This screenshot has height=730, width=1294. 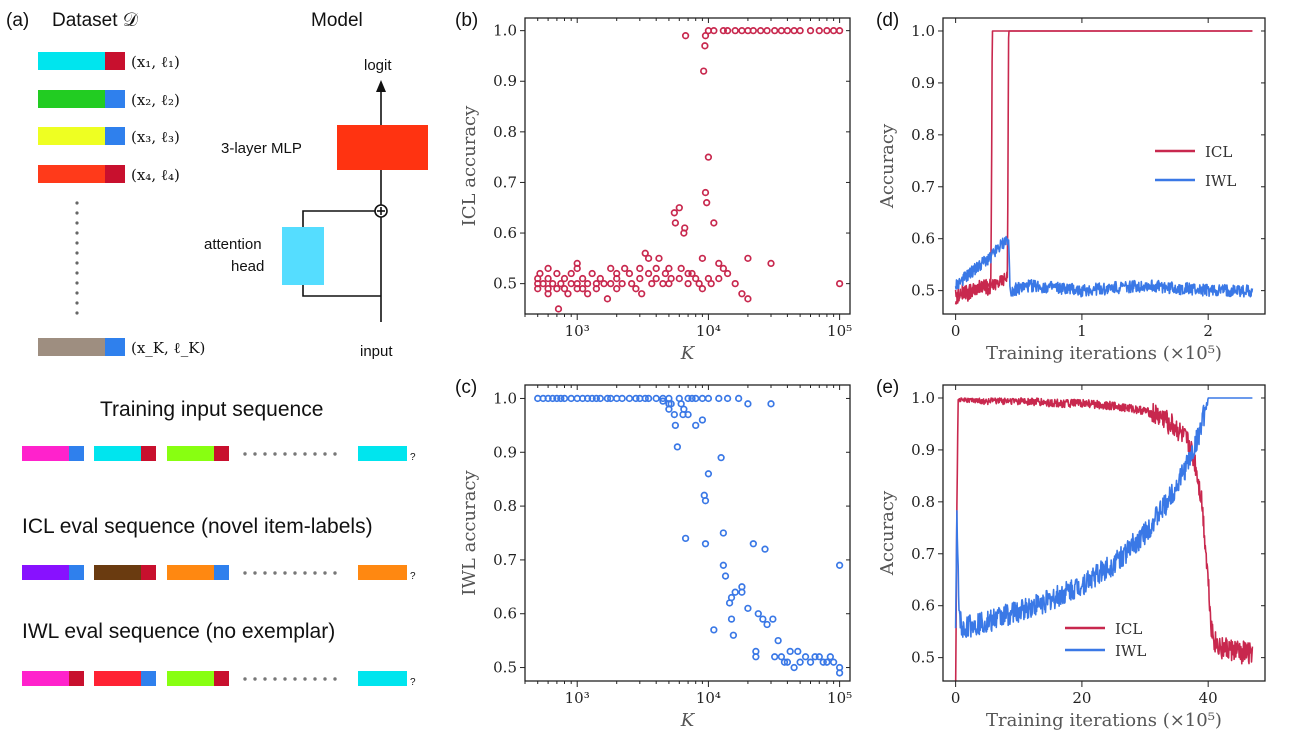 I want to click on x-tick-label: 10⁵, so click(x=839, y=698).